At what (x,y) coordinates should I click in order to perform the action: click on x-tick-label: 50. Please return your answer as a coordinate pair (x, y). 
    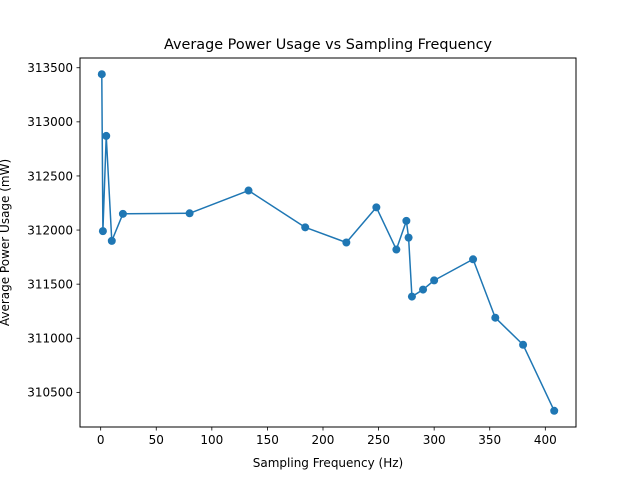
    Looking at the image, I should click on (156, 440).